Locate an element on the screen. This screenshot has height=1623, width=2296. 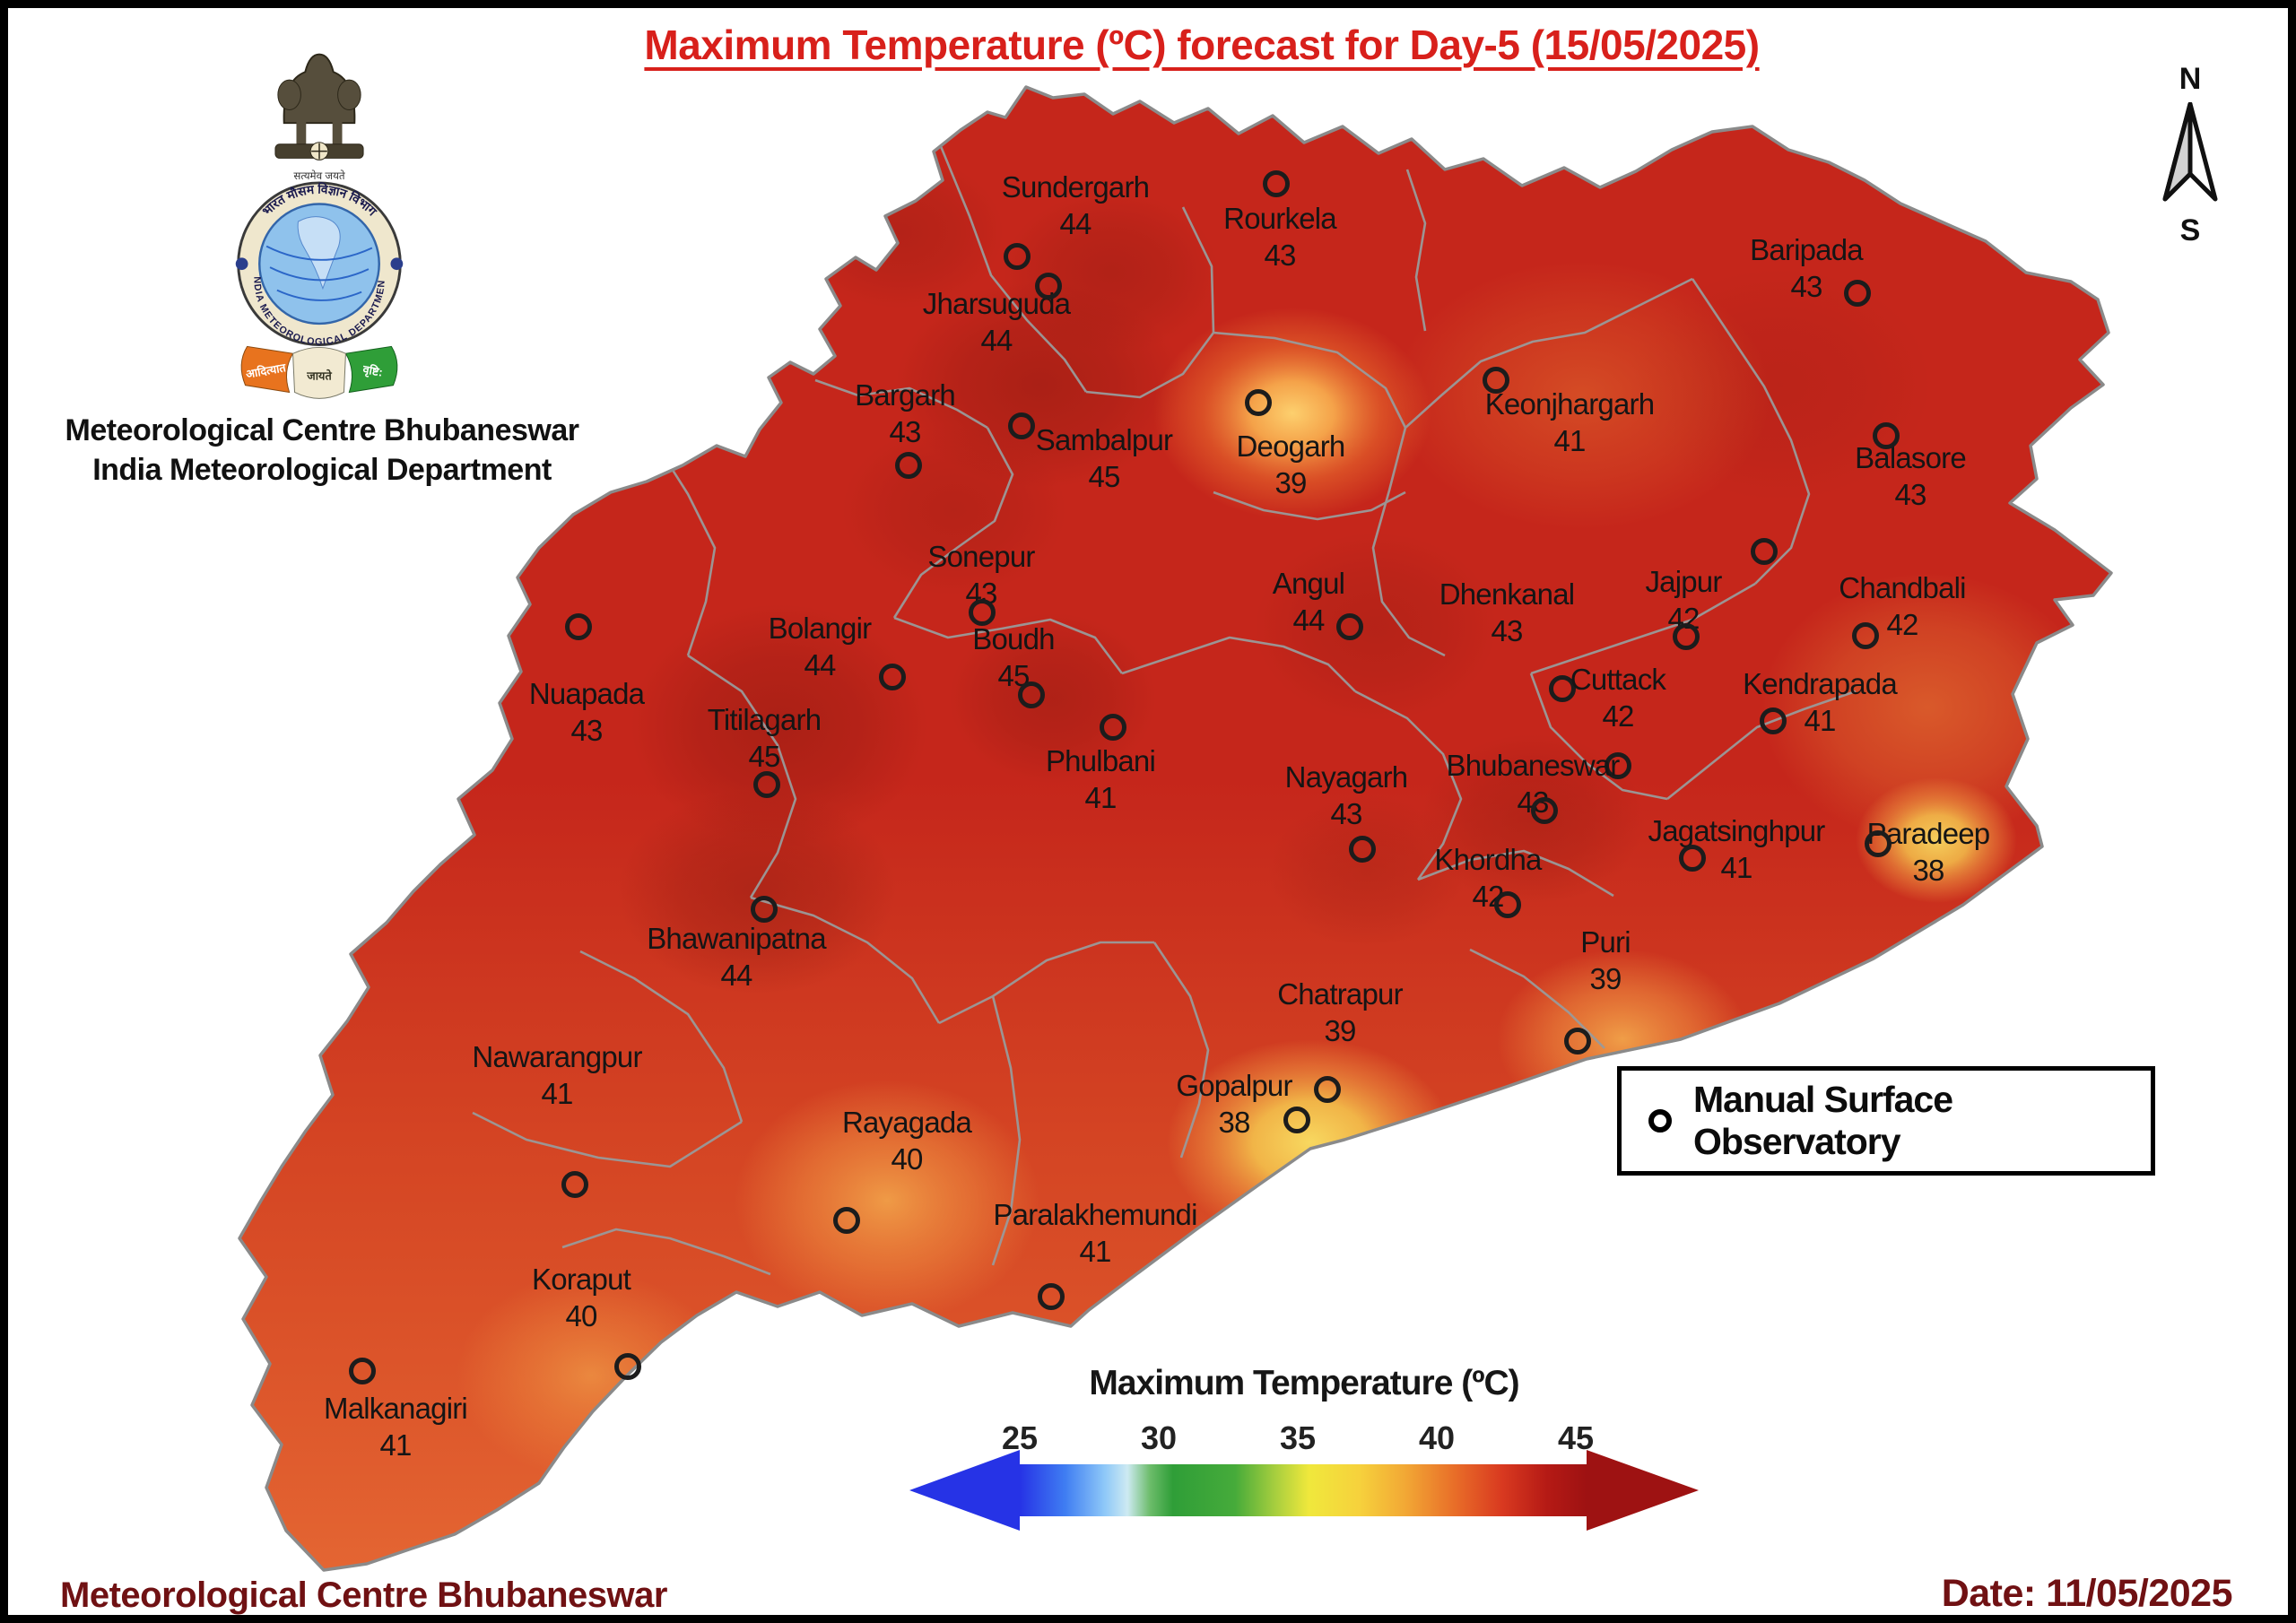
station-label-cuttack: Cuttack 42 is located at coordinates (1618, 697).